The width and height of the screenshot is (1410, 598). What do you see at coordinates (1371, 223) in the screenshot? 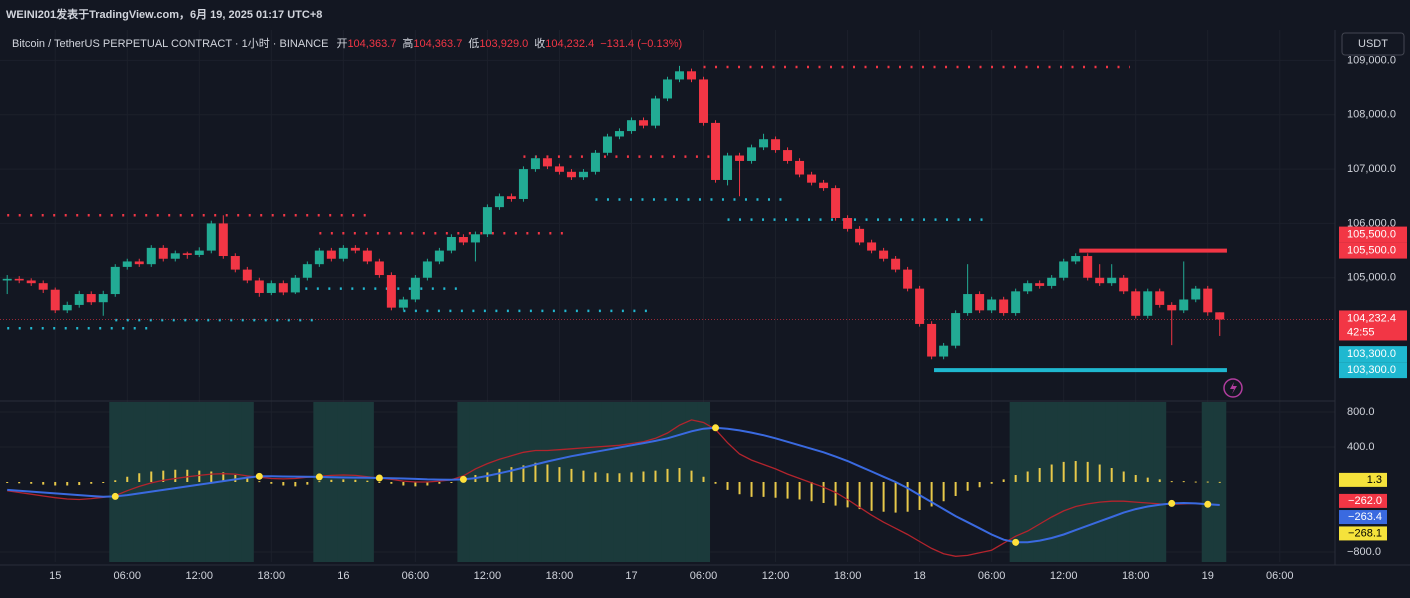
I see `y-tick-label: 106,000.0` at bounding box center [1371, 223].